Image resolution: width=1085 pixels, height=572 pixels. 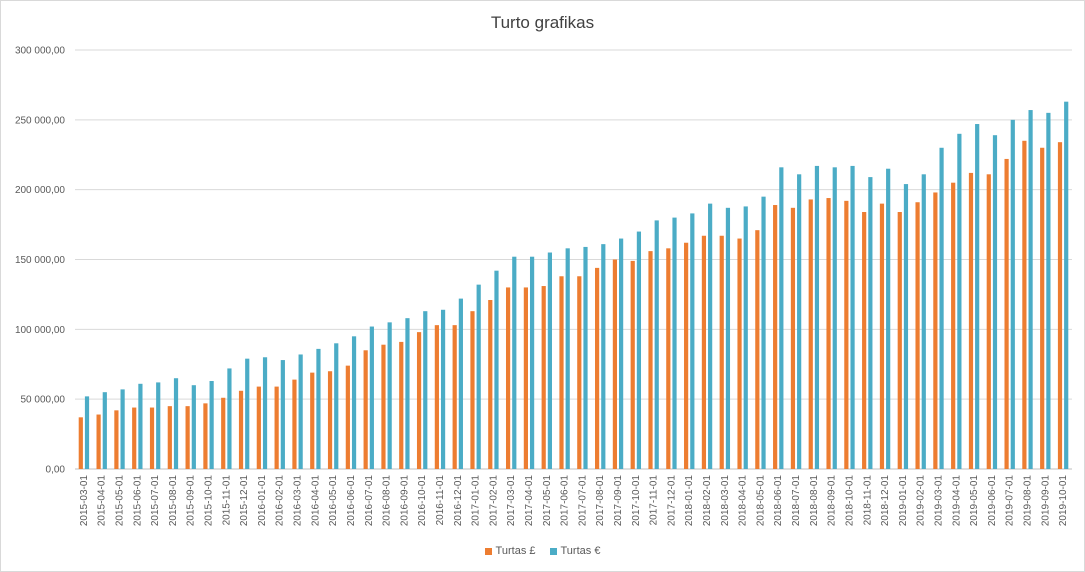 What do you see at coordinates (778, 501) in the screenshot?
I see `x-tick-label: 2018-06-01` at bounding box center [778, 501].